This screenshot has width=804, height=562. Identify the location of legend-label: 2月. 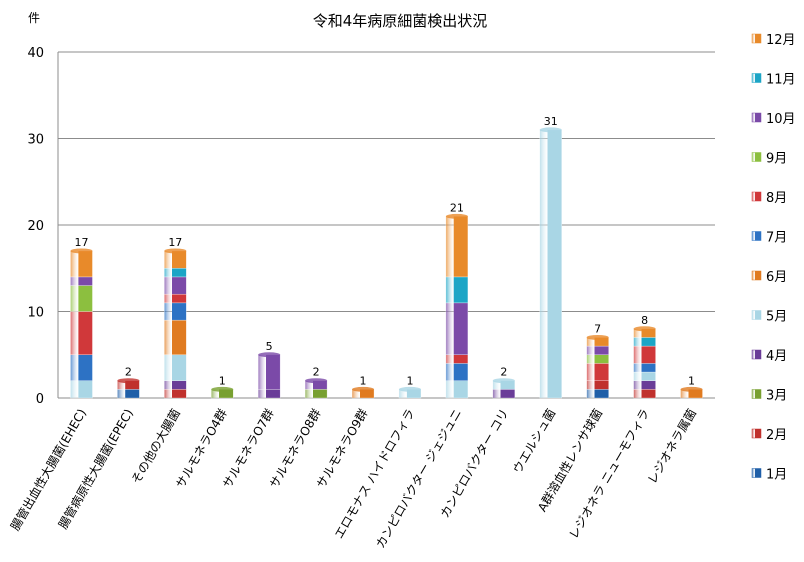
(776, 435).